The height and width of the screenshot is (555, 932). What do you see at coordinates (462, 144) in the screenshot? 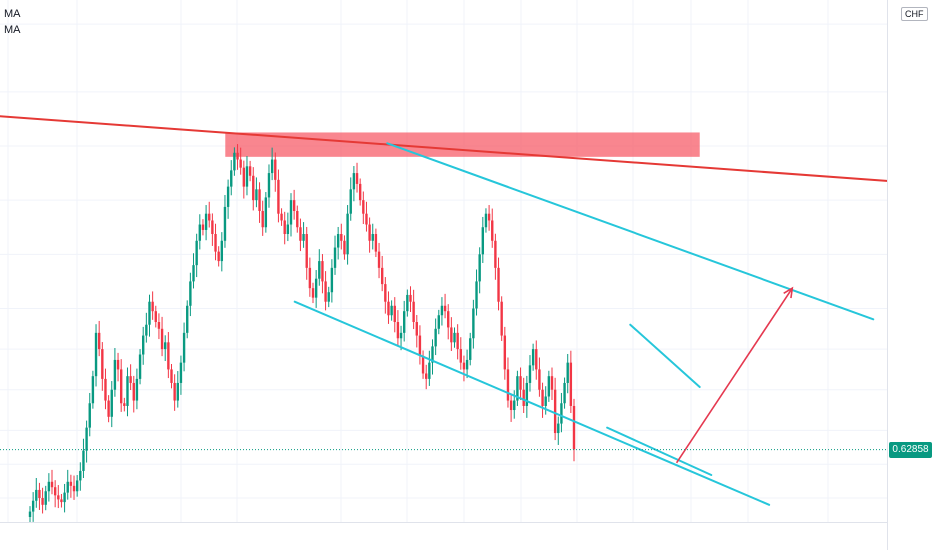
I see `resistance-zone` at bounding box center [462, 144].